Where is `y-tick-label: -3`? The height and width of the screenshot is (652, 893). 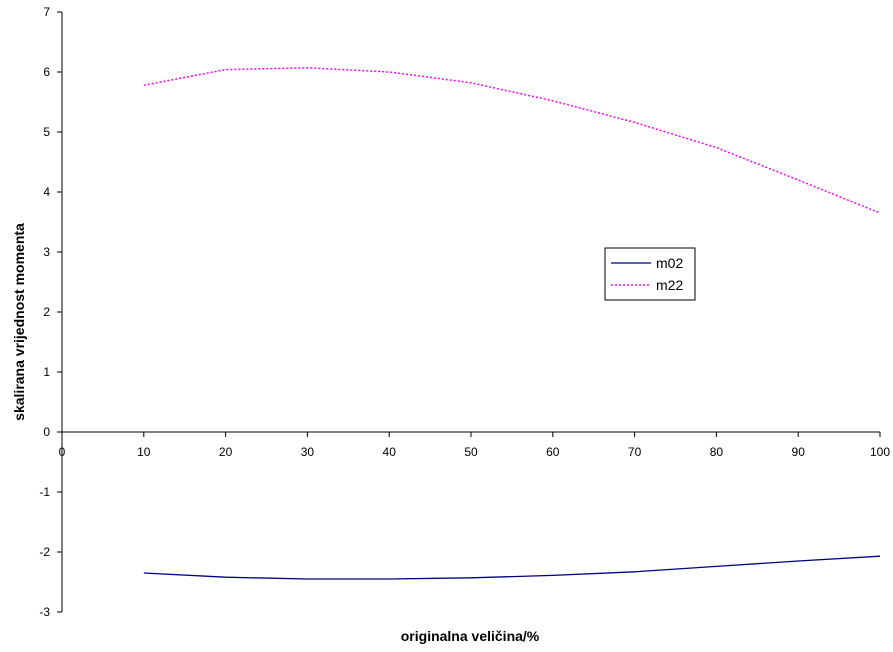
y-tick-label: -3 is located at coordinates (44, 612).